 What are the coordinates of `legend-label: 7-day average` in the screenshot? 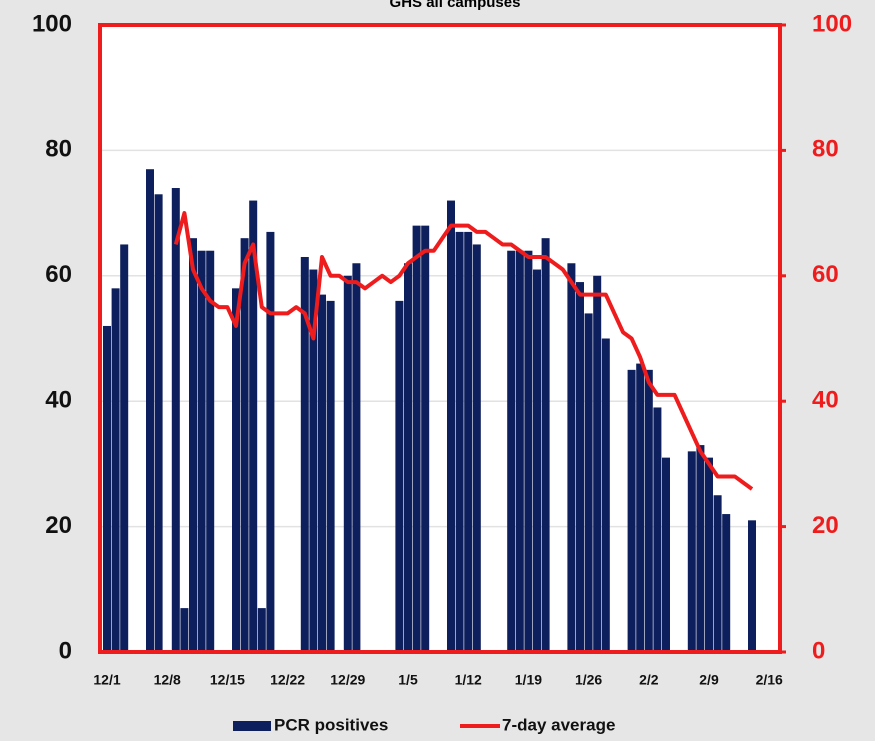 It's located at (558, 724).